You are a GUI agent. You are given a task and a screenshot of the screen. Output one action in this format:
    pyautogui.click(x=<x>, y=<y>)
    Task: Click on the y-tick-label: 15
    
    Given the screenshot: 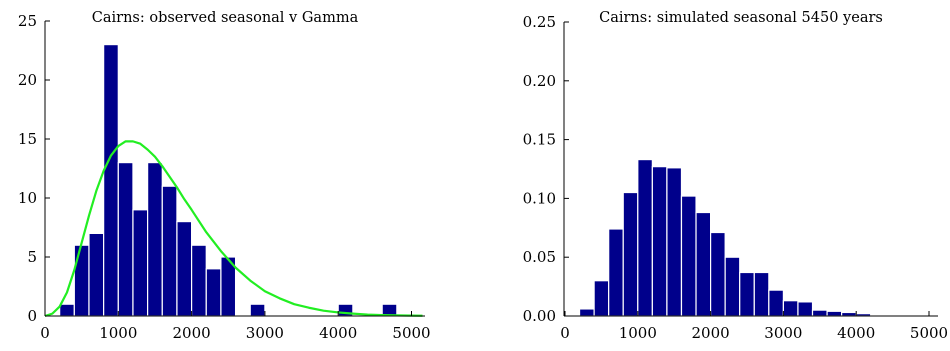 What is the action you would take?
    pyautogui.click(x=27, y=139)
    